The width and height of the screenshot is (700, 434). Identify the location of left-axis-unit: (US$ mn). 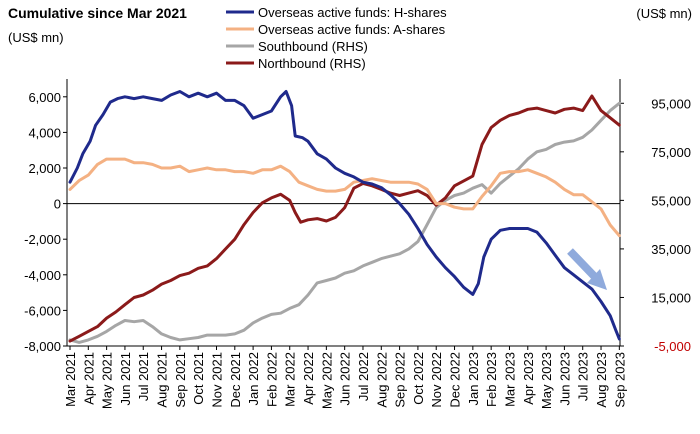
(36, 37).